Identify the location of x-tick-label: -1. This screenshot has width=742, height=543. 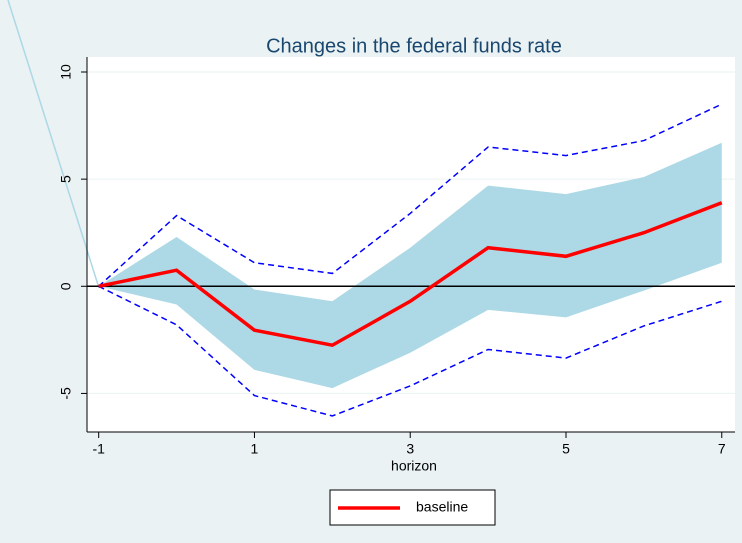
(98, 449).